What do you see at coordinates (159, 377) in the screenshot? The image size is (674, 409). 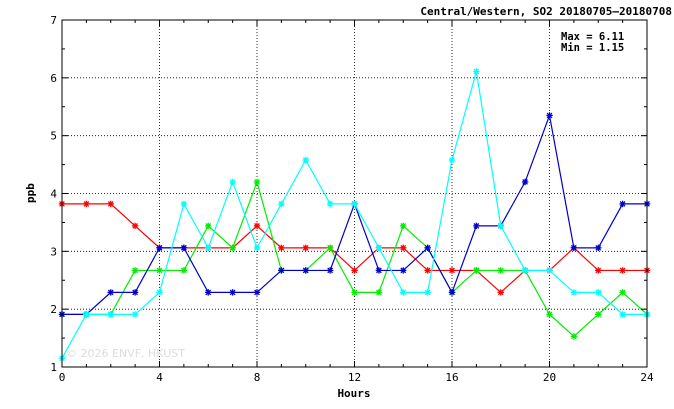 I see `x-tick-label: 4` at bounding box center [159, 377].